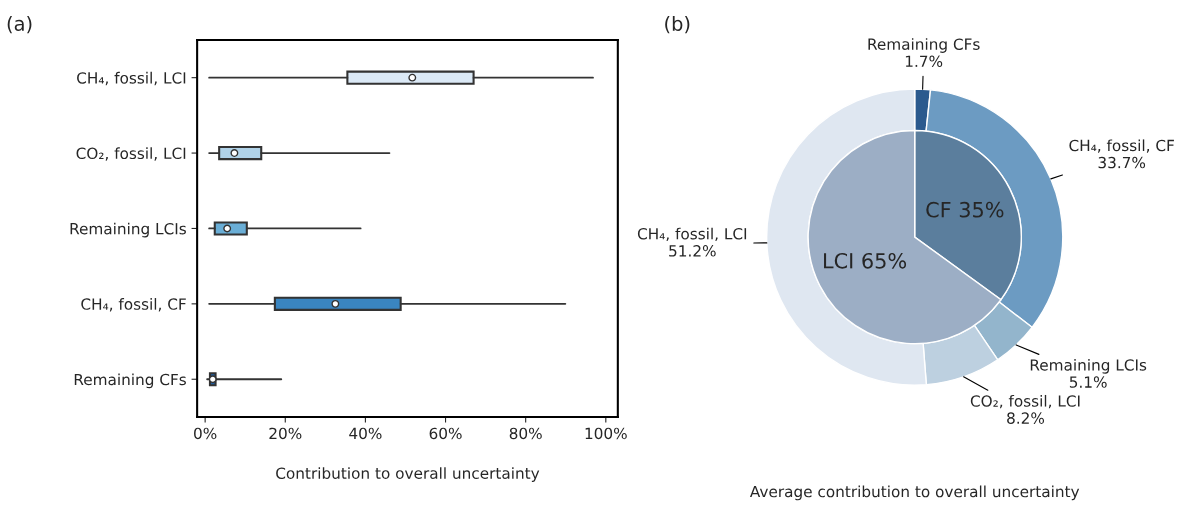 This screenshot has width=1202, height=506. What do you see at coordinates (525, 433) in the screenshot?
I see `x-tick-label: 80%` at bounding box center [525, 433].